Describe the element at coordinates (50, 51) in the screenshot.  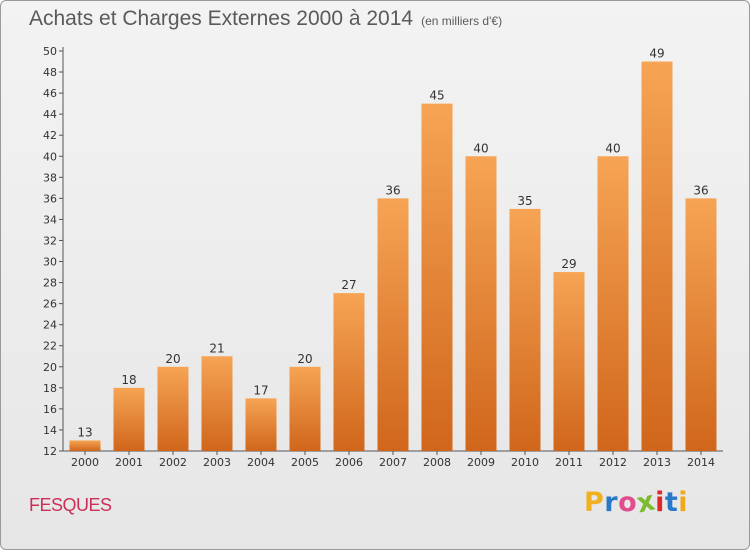
I see `y-tick-label: 50` at that location.